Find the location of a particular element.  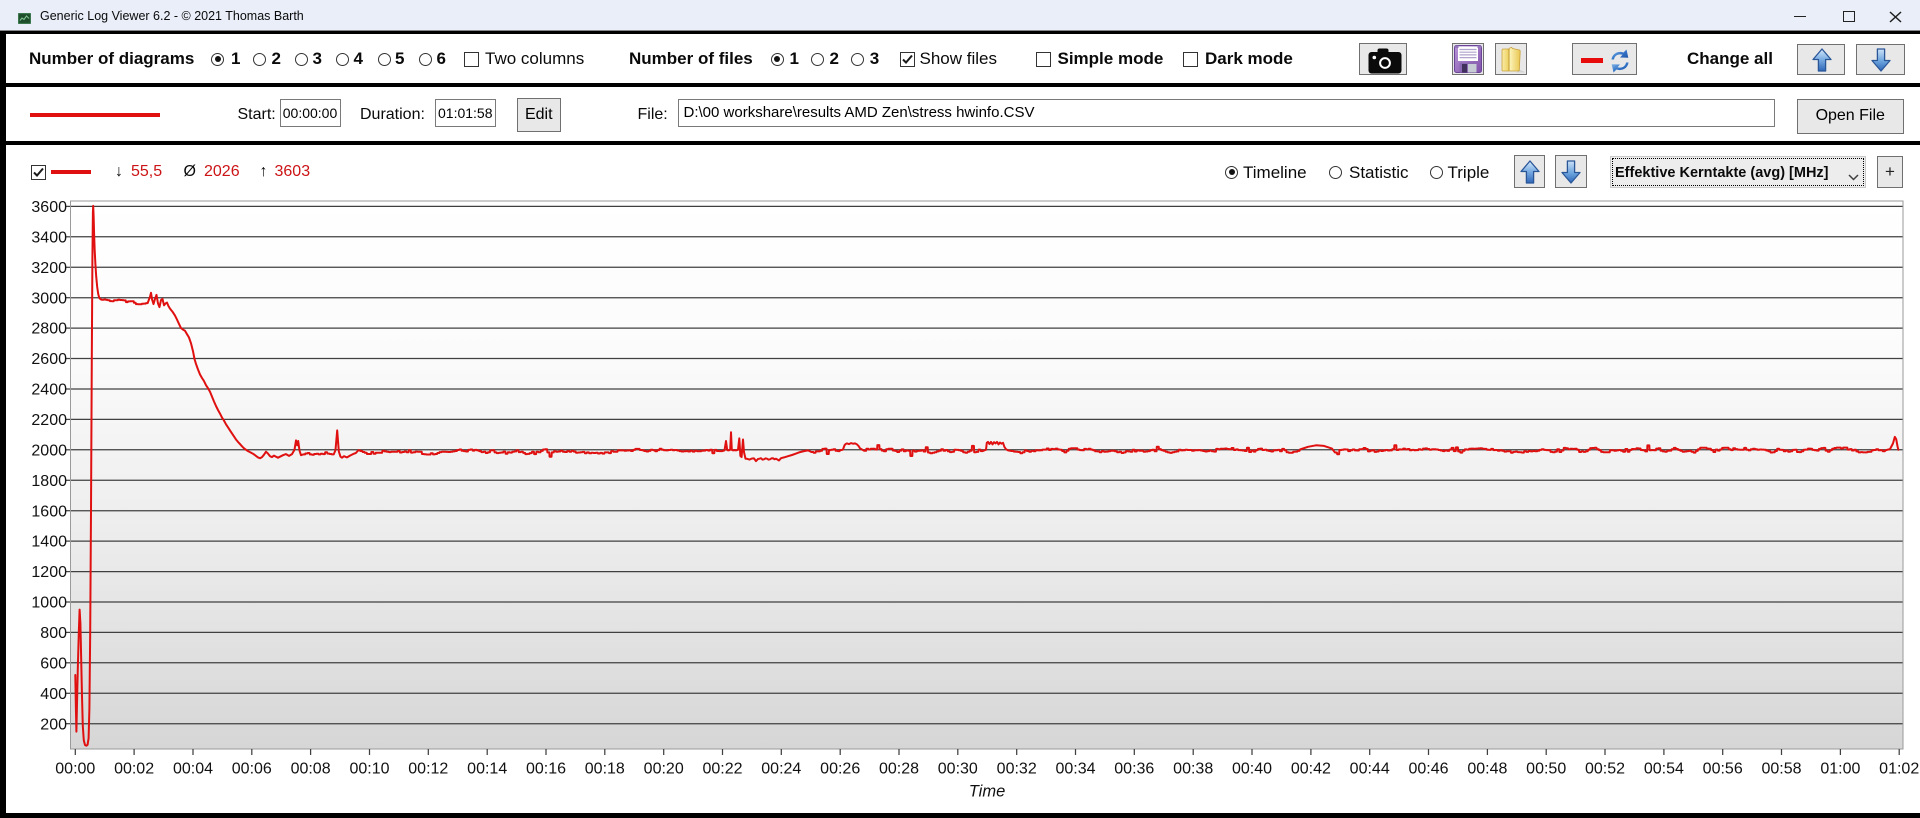

svg-text: 400 is located at coordinates (53, 694).